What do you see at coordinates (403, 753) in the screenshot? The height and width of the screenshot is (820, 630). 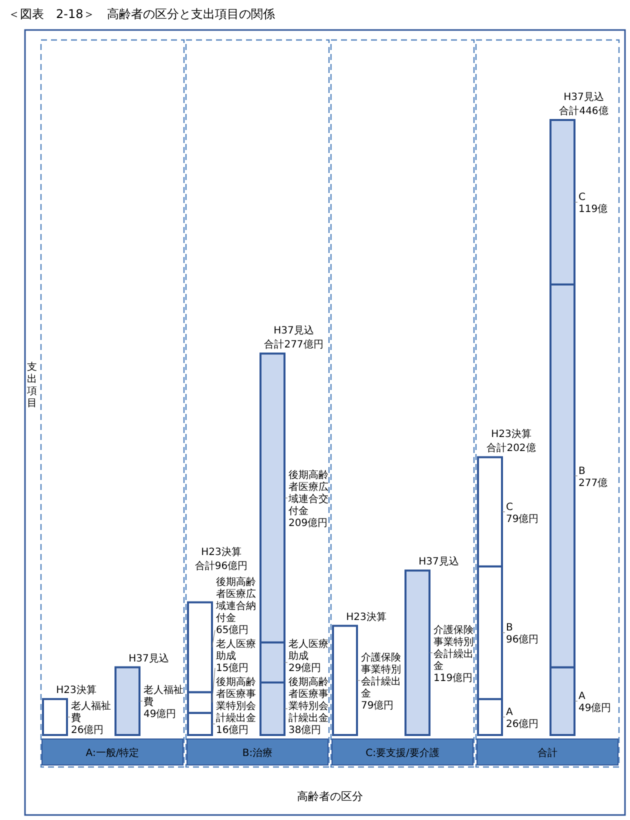 I see `text: C:要支援/要介護` at bounding box center [403, 753].